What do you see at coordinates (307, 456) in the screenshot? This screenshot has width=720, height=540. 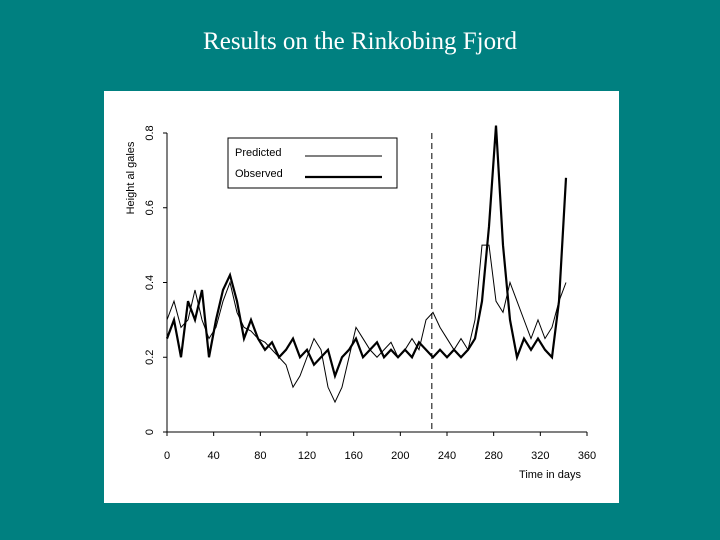 I see `x-tick-label: 120` at bounding box center [307, 456].